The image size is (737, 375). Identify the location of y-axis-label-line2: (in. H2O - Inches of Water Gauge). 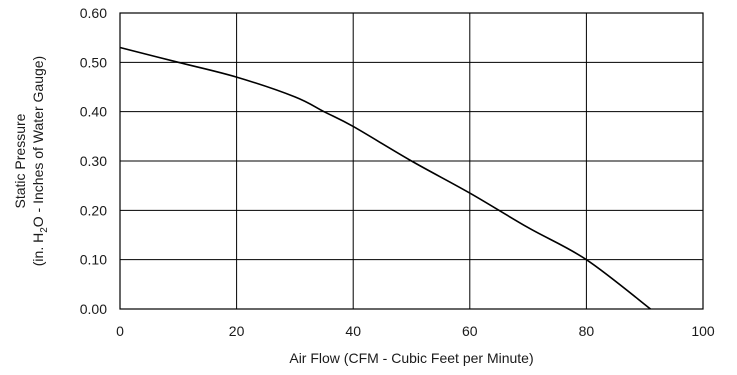
(40, 161).